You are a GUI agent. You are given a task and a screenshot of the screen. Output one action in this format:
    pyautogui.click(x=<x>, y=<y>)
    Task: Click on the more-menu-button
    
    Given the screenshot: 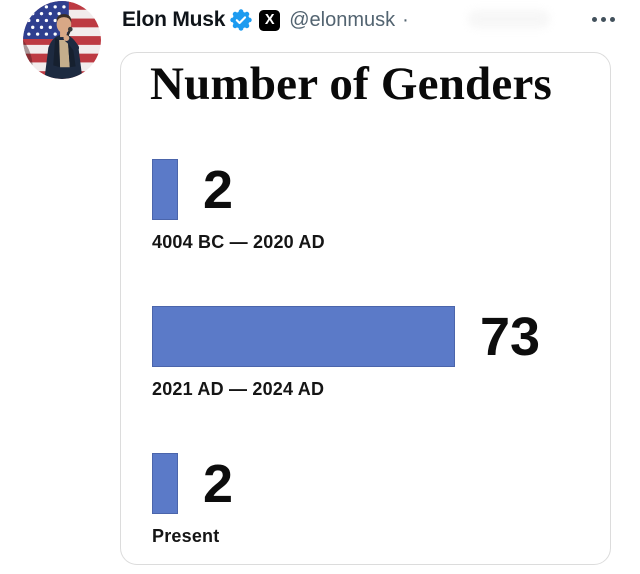 What is the action you would take?
    pyautogui.click(x=603, y=19)
    